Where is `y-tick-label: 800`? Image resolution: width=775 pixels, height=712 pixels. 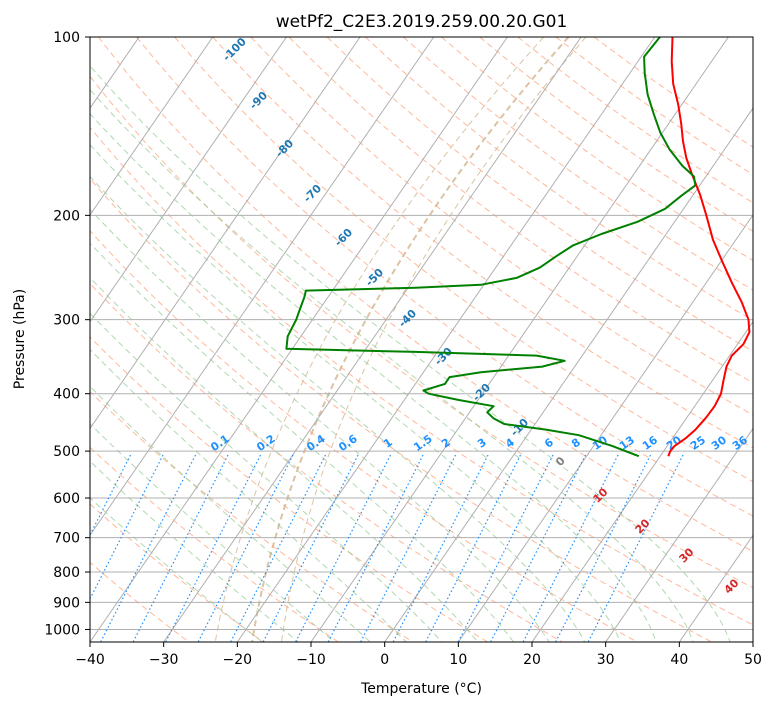 y-tick-label: 800 is located at coordinates (66, 573).